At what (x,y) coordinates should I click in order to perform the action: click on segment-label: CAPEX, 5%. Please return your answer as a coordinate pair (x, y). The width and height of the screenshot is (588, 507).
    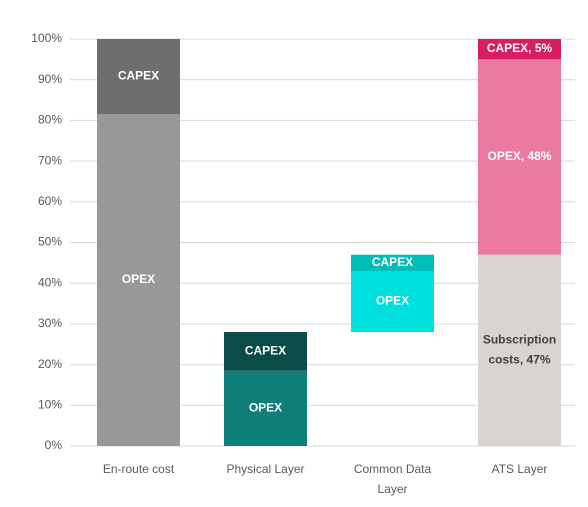
    Looking at the image, I should click on (520, 48).